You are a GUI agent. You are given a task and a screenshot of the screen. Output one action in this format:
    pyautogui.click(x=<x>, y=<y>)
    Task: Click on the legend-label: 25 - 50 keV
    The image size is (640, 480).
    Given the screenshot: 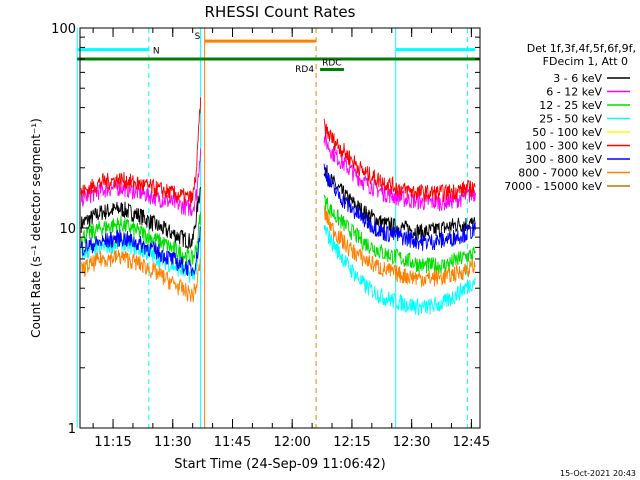 What is the action you would take?
    pyautogui.click(x=570, y=119)
    